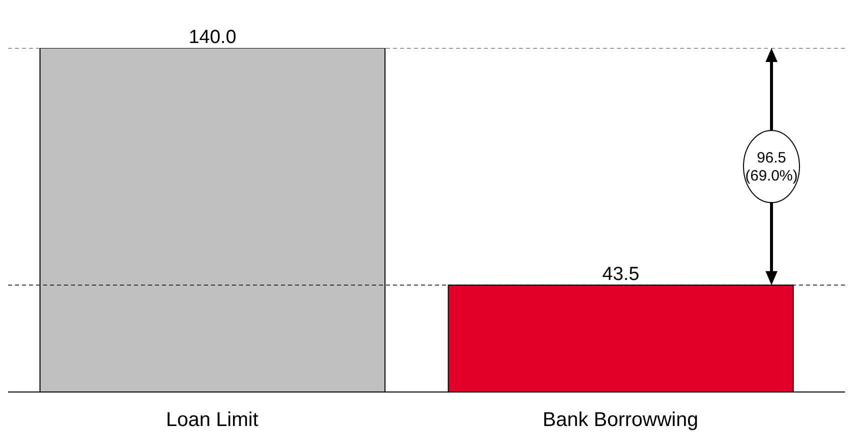  I want to click on data-label: 43.5, so click(621, 275).